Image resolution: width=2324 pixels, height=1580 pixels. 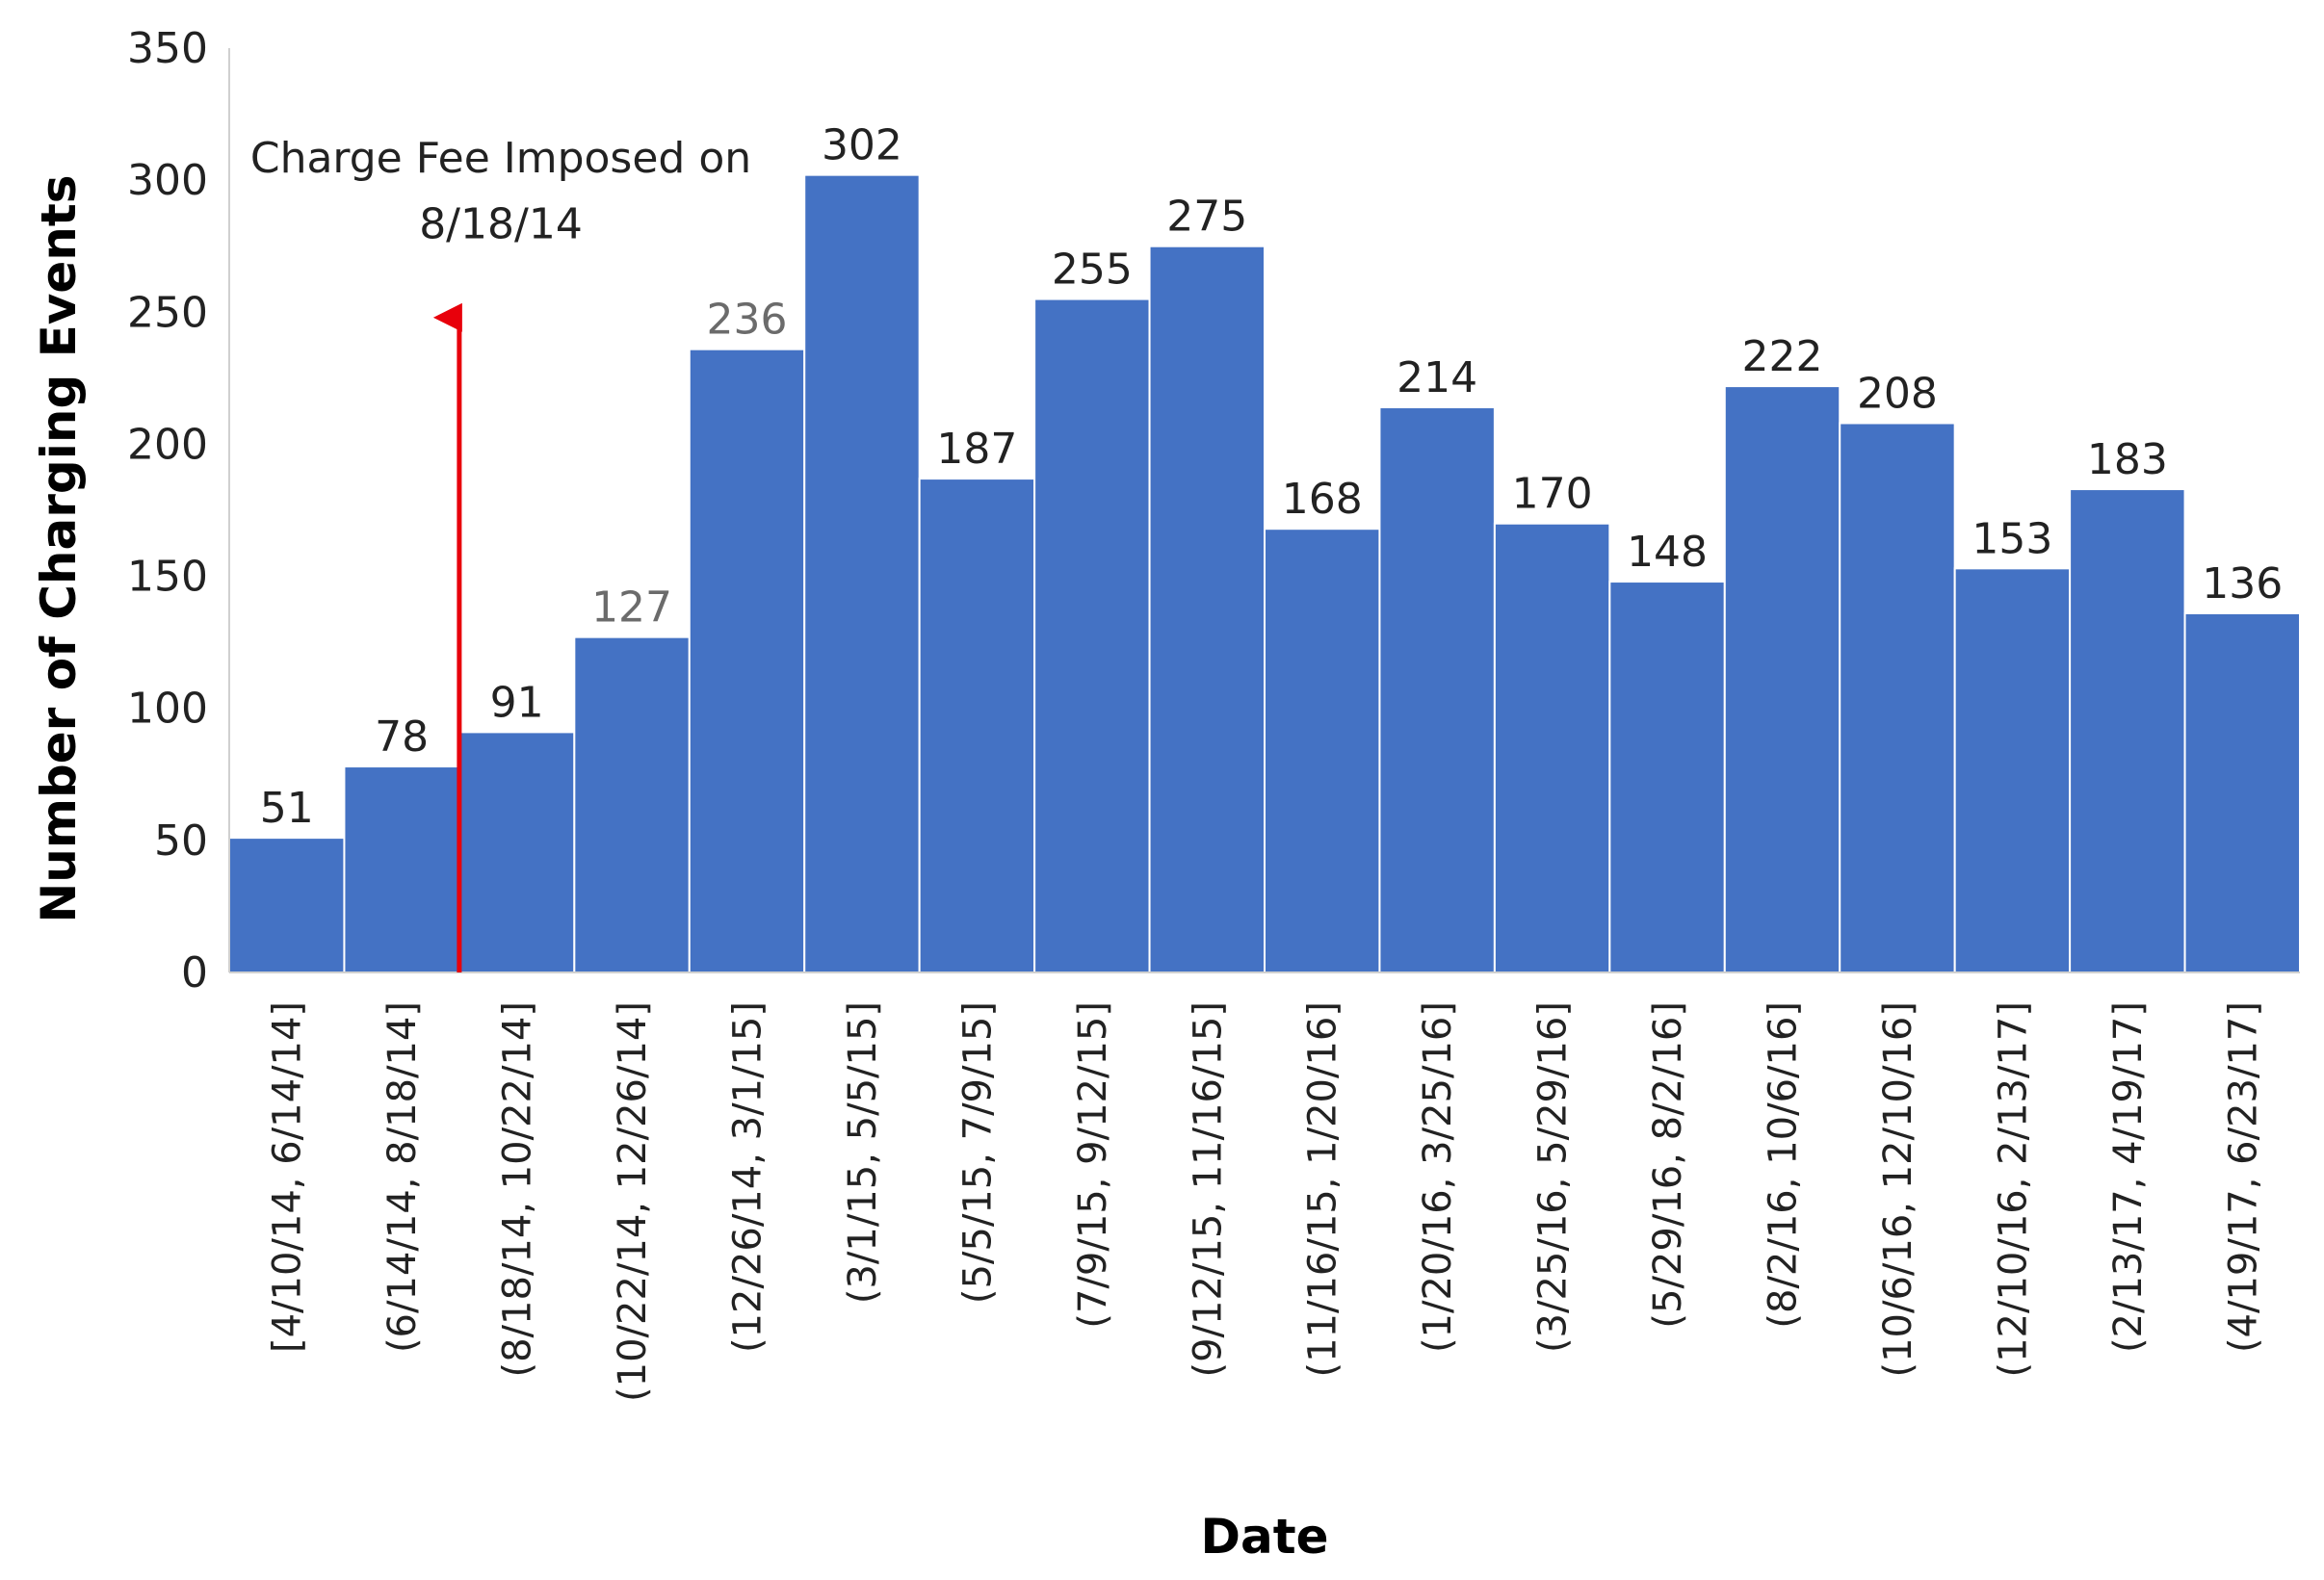 I want to click on x-category-label-2: (6/14/14, 8/18/14], so click(x=403, y=1177).